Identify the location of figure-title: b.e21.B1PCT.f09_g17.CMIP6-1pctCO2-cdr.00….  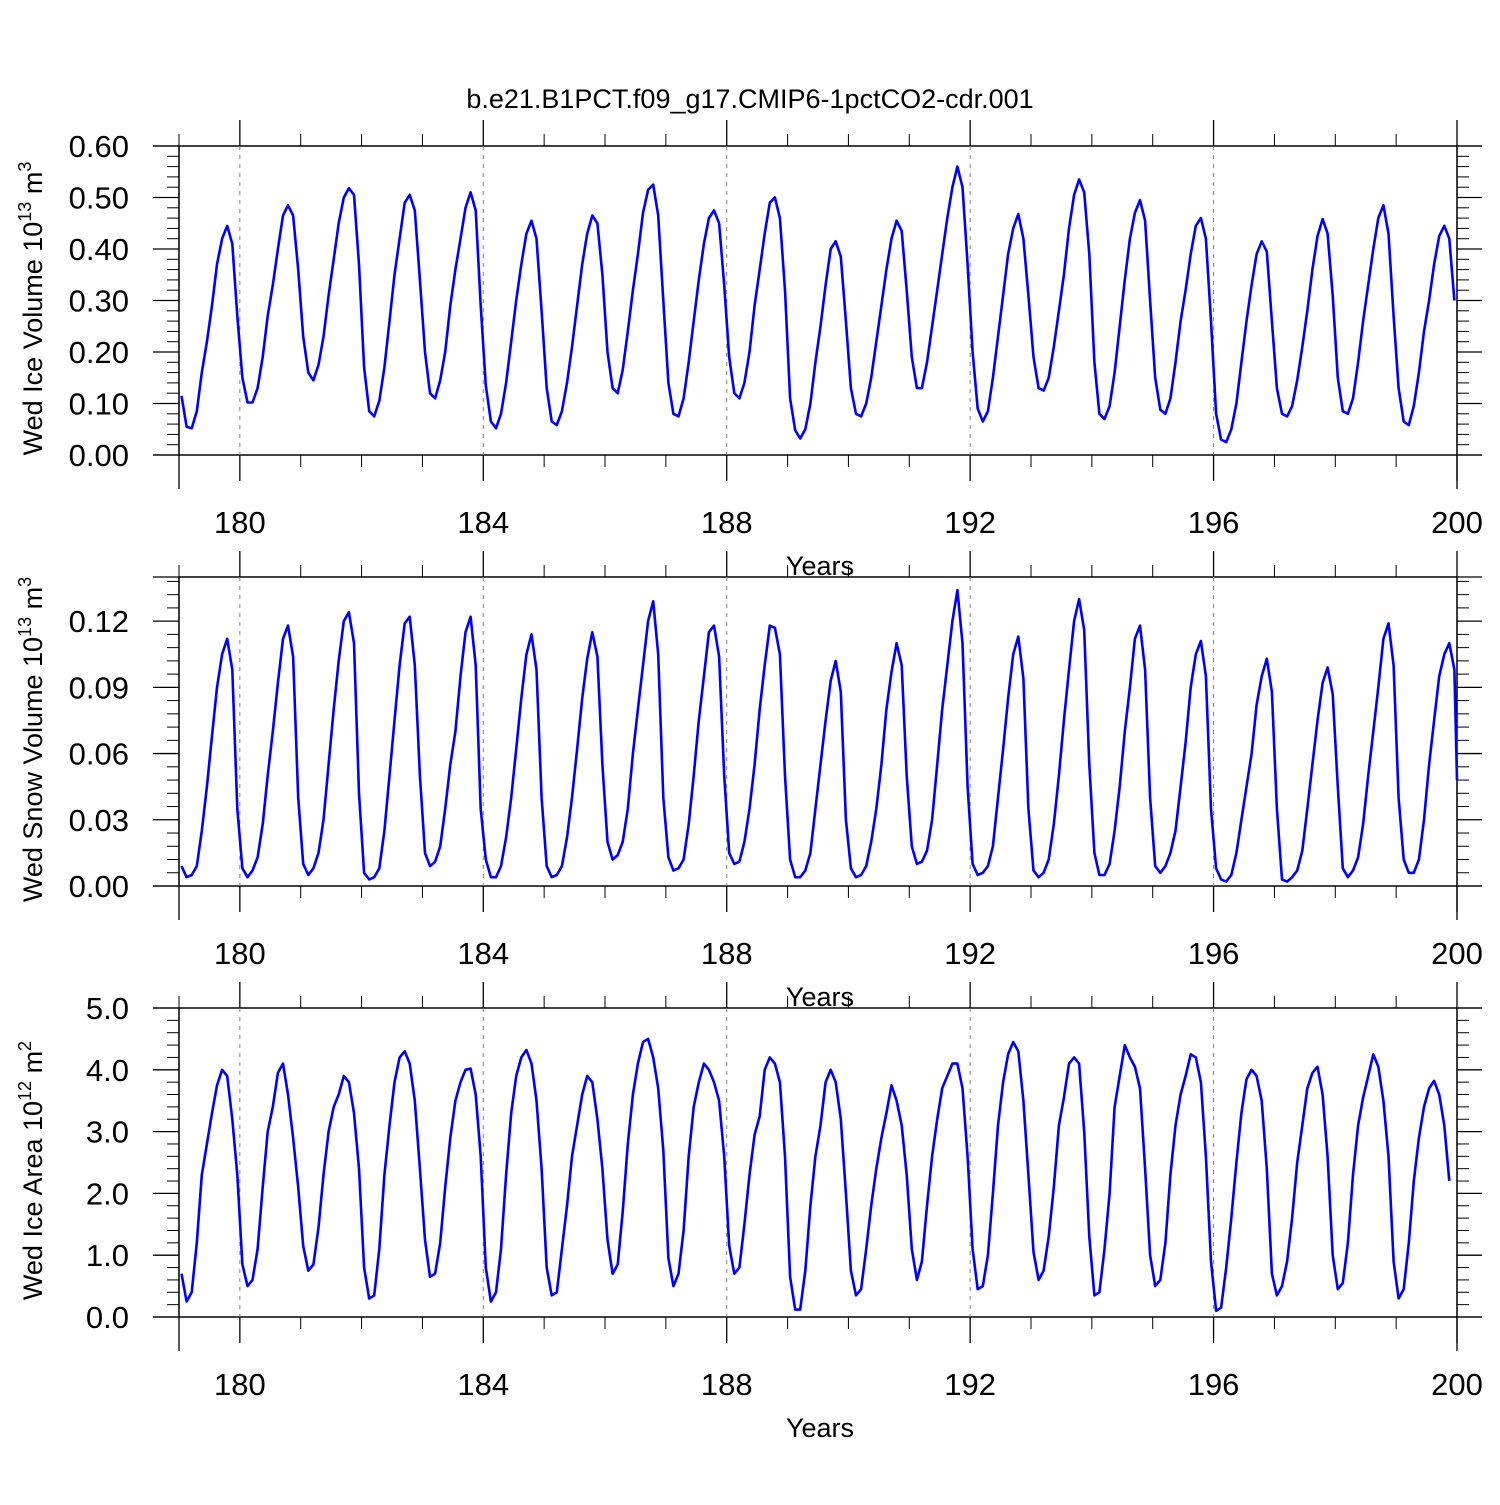
(749, 99).